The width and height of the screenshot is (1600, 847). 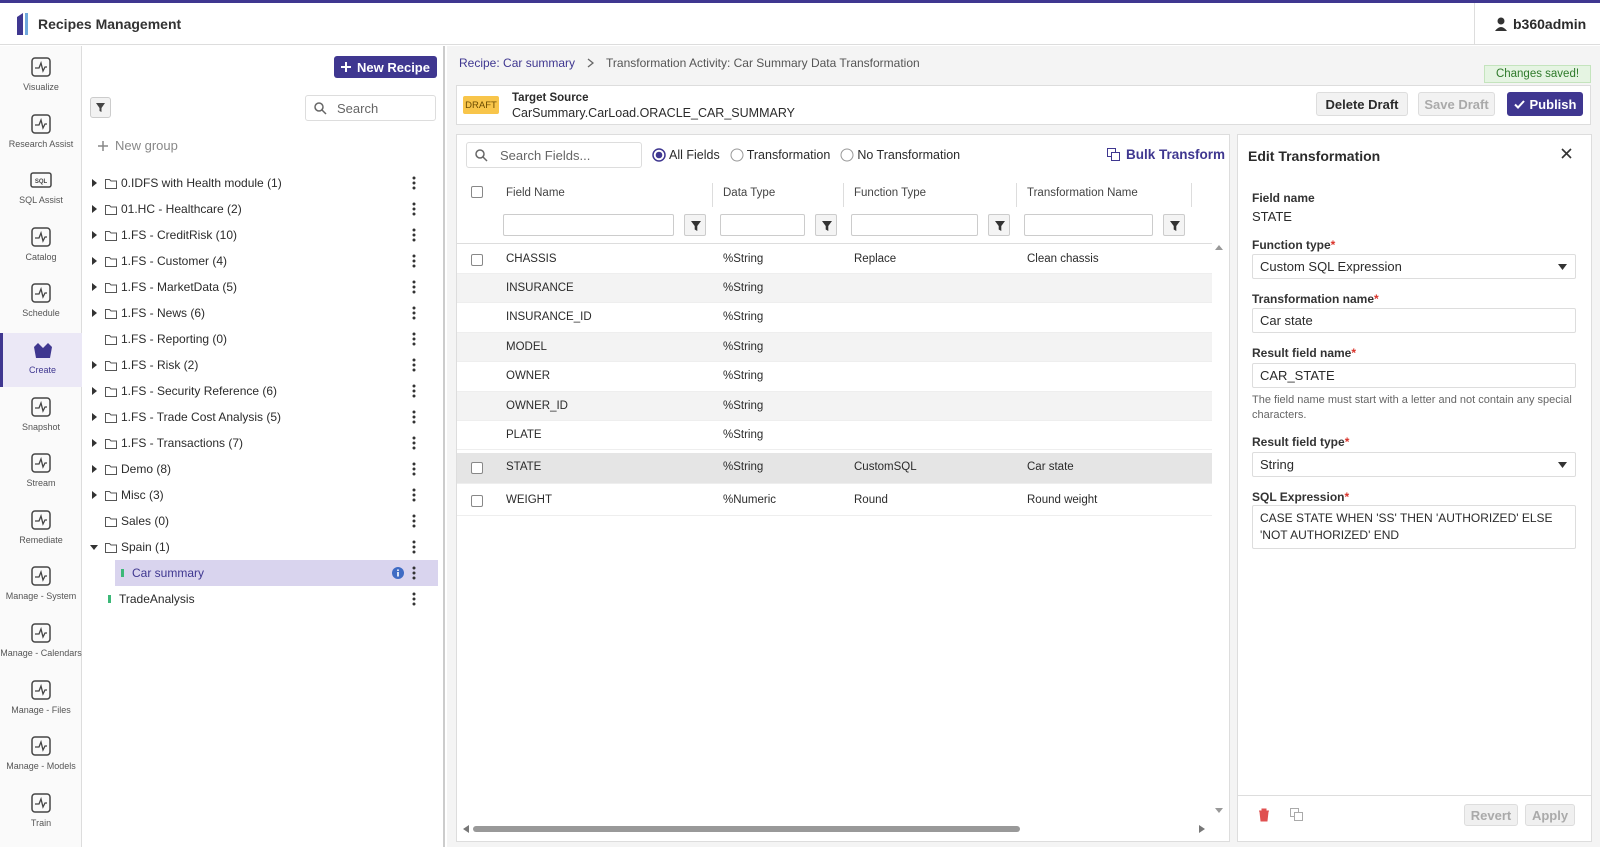 What do you see at coordinates (41, 586) in the screenshot?
I see `nav-item: Manage - System` at bounding box center [41, 586].